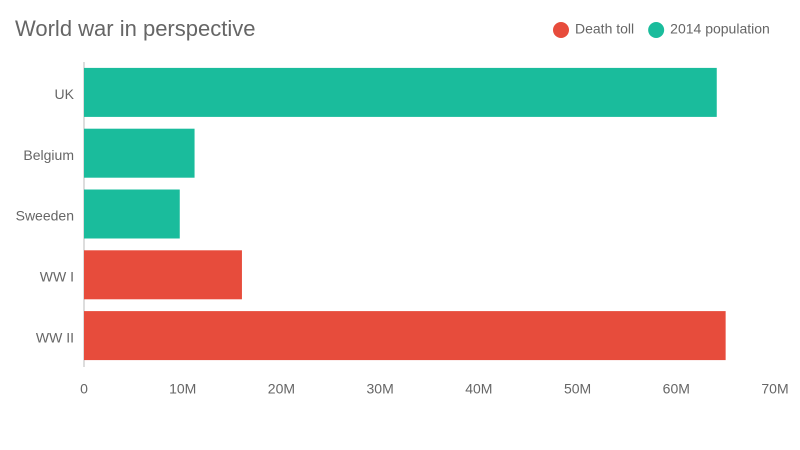 This screenshot has height=450, width=800. What do you see at coordinates (577, 389) in the screenshot?
I see `x-tick-label: 50M` at bounding box center [577, 389].